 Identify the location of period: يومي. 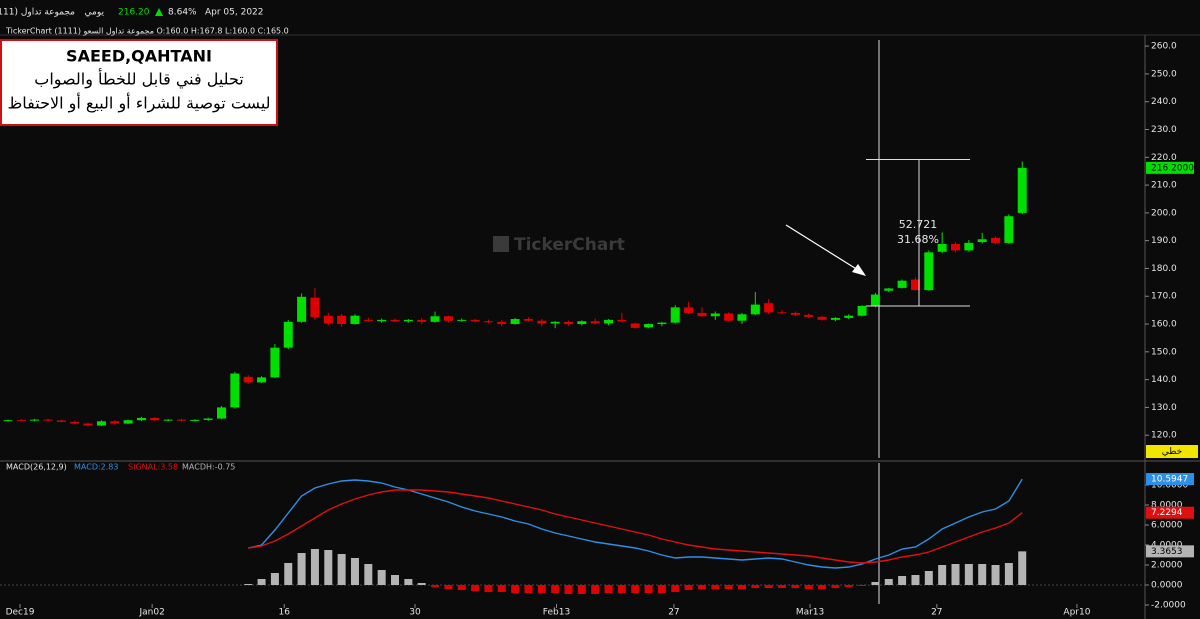
(95, 13).